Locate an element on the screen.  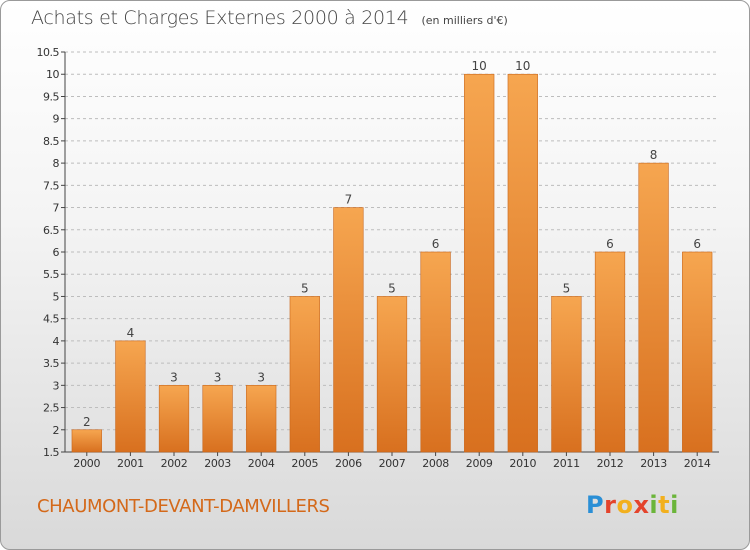
y-tick-label: 5.5 is located at coordinates (51, 274).